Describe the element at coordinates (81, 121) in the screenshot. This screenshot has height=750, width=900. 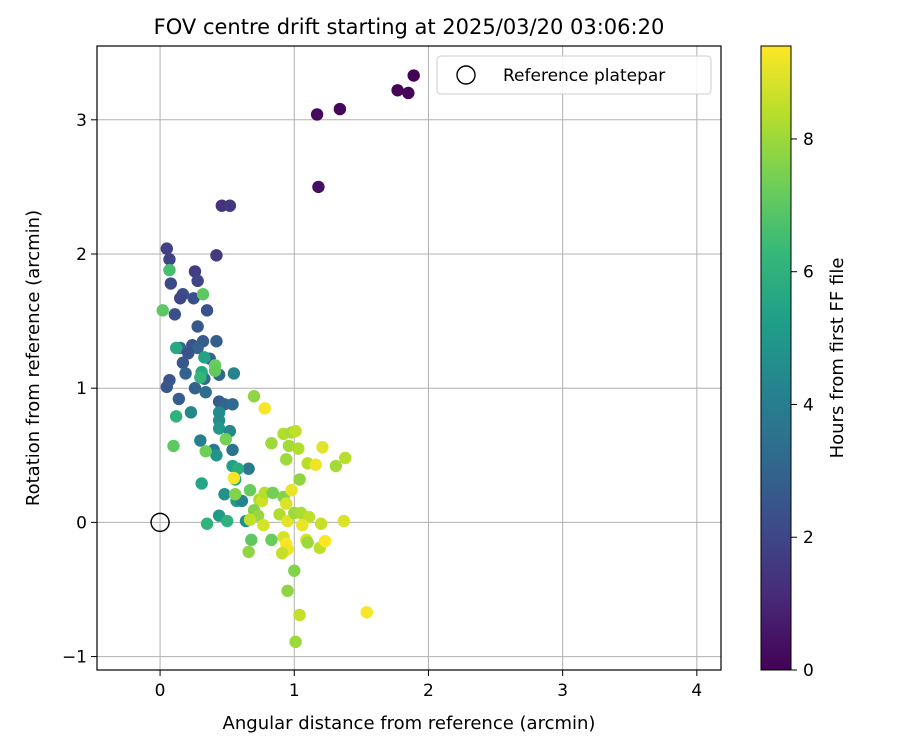
I see `y-tick-label: 3` at that location.